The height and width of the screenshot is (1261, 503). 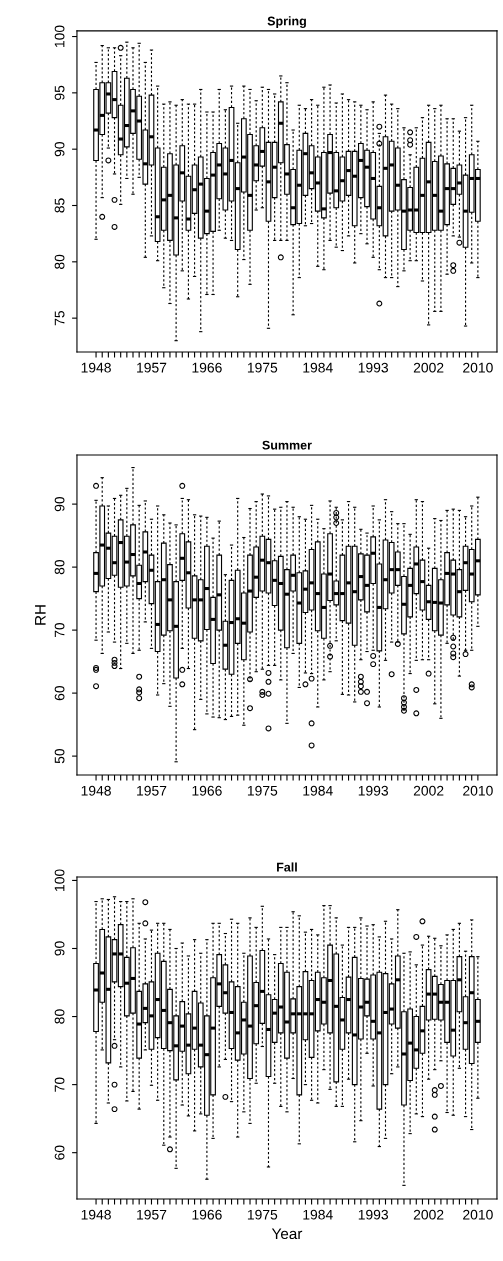 I want to click on chart-title: Spring, so click(x=286, y=22).